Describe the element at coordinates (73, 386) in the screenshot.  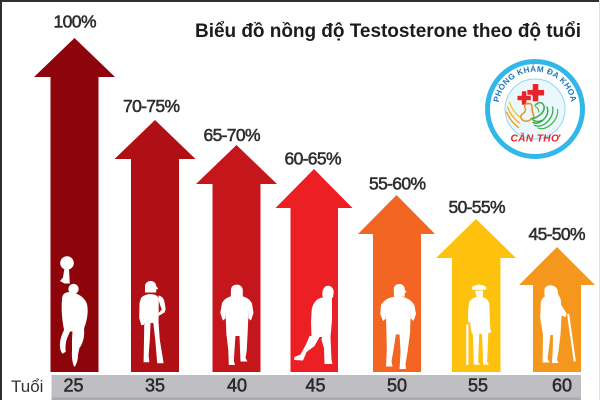
I see `svg-text: 25` at that location.